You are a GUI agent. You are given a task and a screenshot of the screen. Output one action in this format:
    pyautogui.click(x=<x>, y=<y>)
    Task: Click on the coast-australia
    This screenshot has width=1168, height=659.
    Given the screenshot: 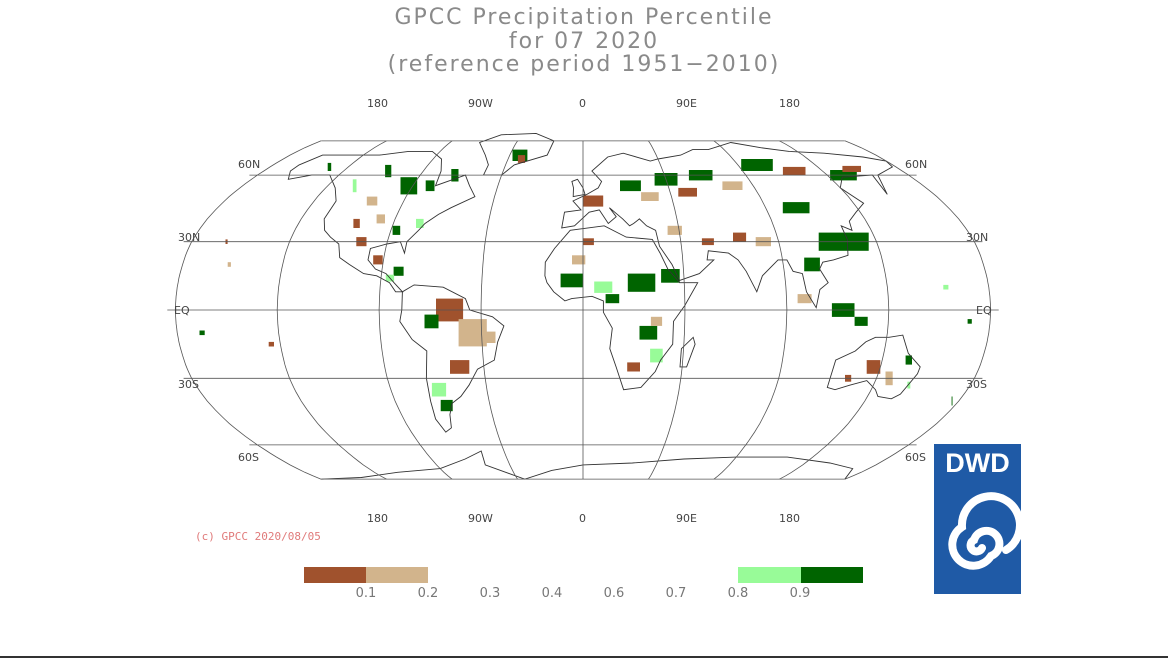 What is the action you would take?
    pyautogui.click(x=873, y=367)
    